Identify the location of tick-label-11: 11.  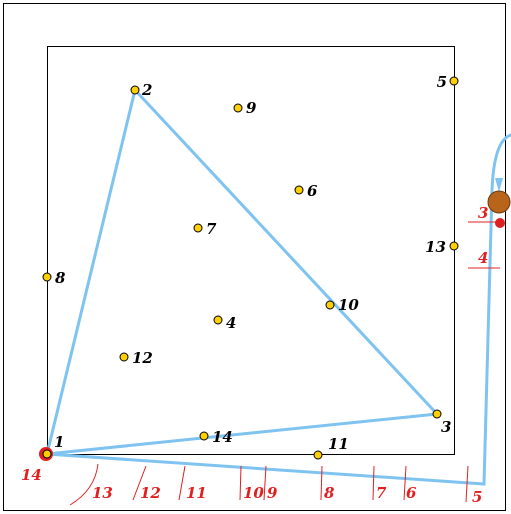
(196, 493).